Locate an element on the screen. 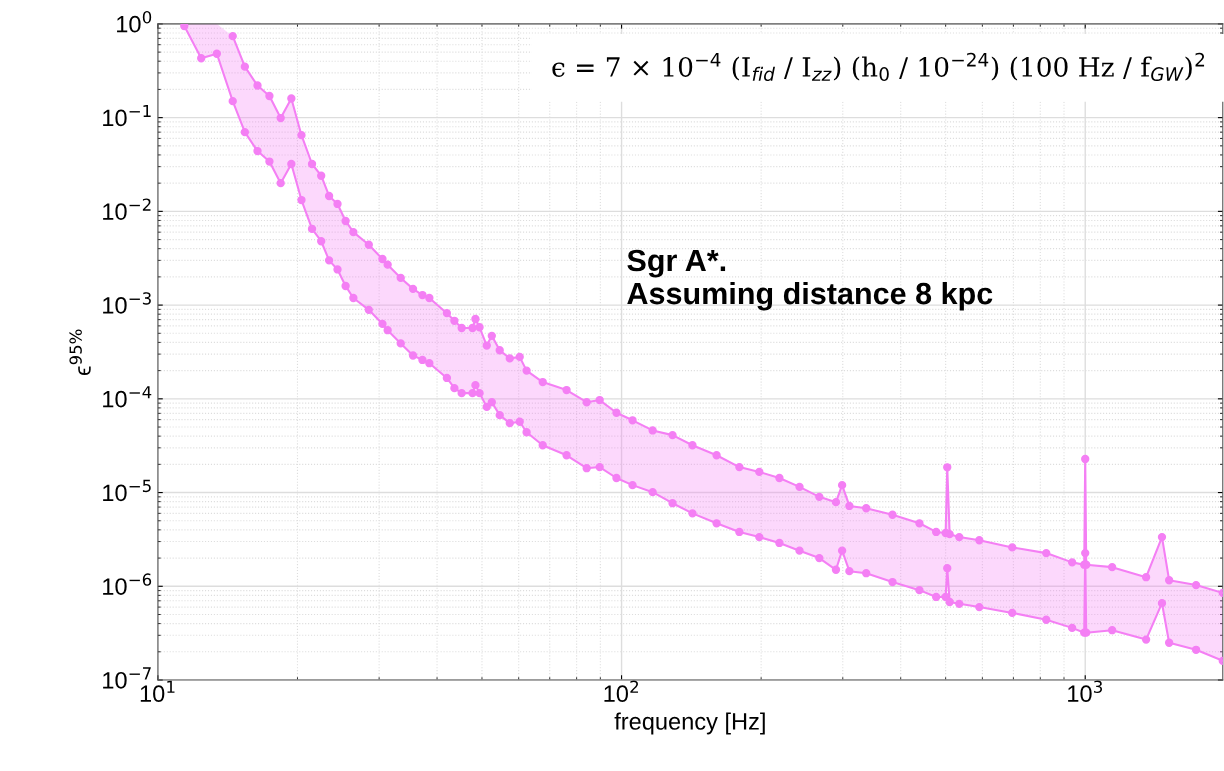  y-tick-label: 10$^{−1}$ is located at coordinates (127, 115).